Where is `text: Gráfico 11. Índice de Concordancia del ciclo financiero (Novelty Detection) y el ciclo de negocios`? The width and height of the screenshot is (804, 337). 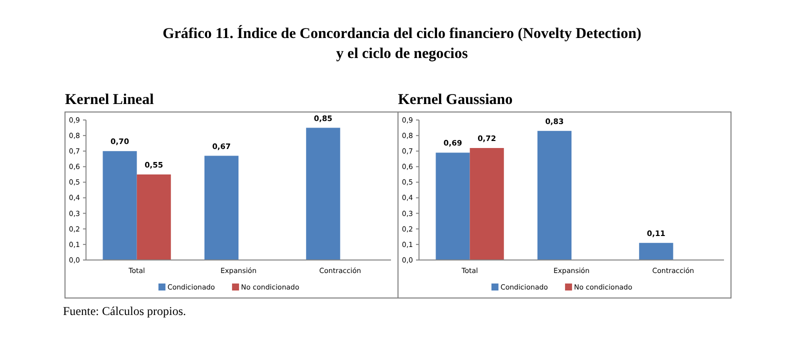
text: Gráfico 11. Índice de Concordancia del ciclo financiero (Novelty Detection) y el ciclo de negocios is located at coordinates (402, 43).